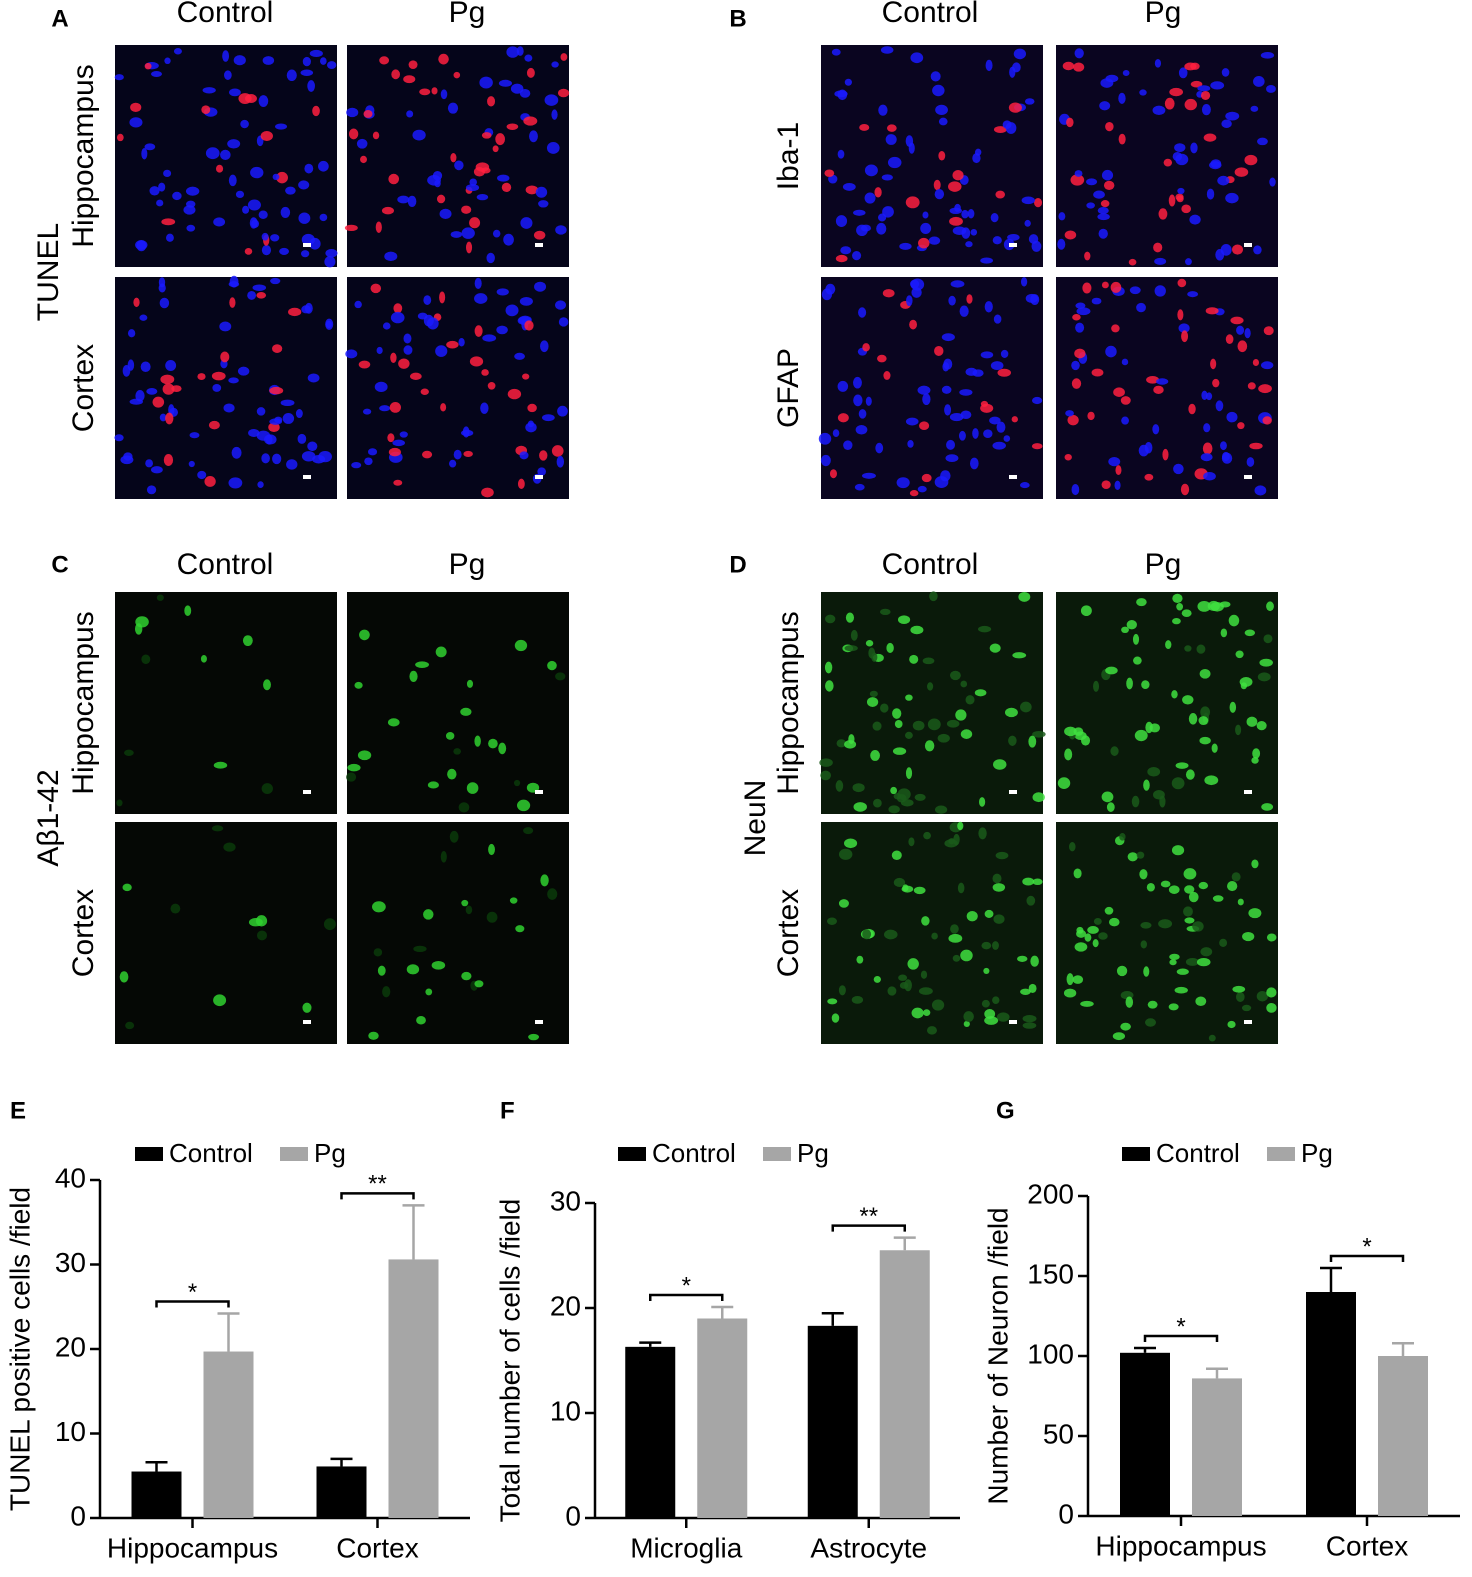  Describe the element at coordinates (458, 933) in the screenshot. I see `micrograph-background` at that location.